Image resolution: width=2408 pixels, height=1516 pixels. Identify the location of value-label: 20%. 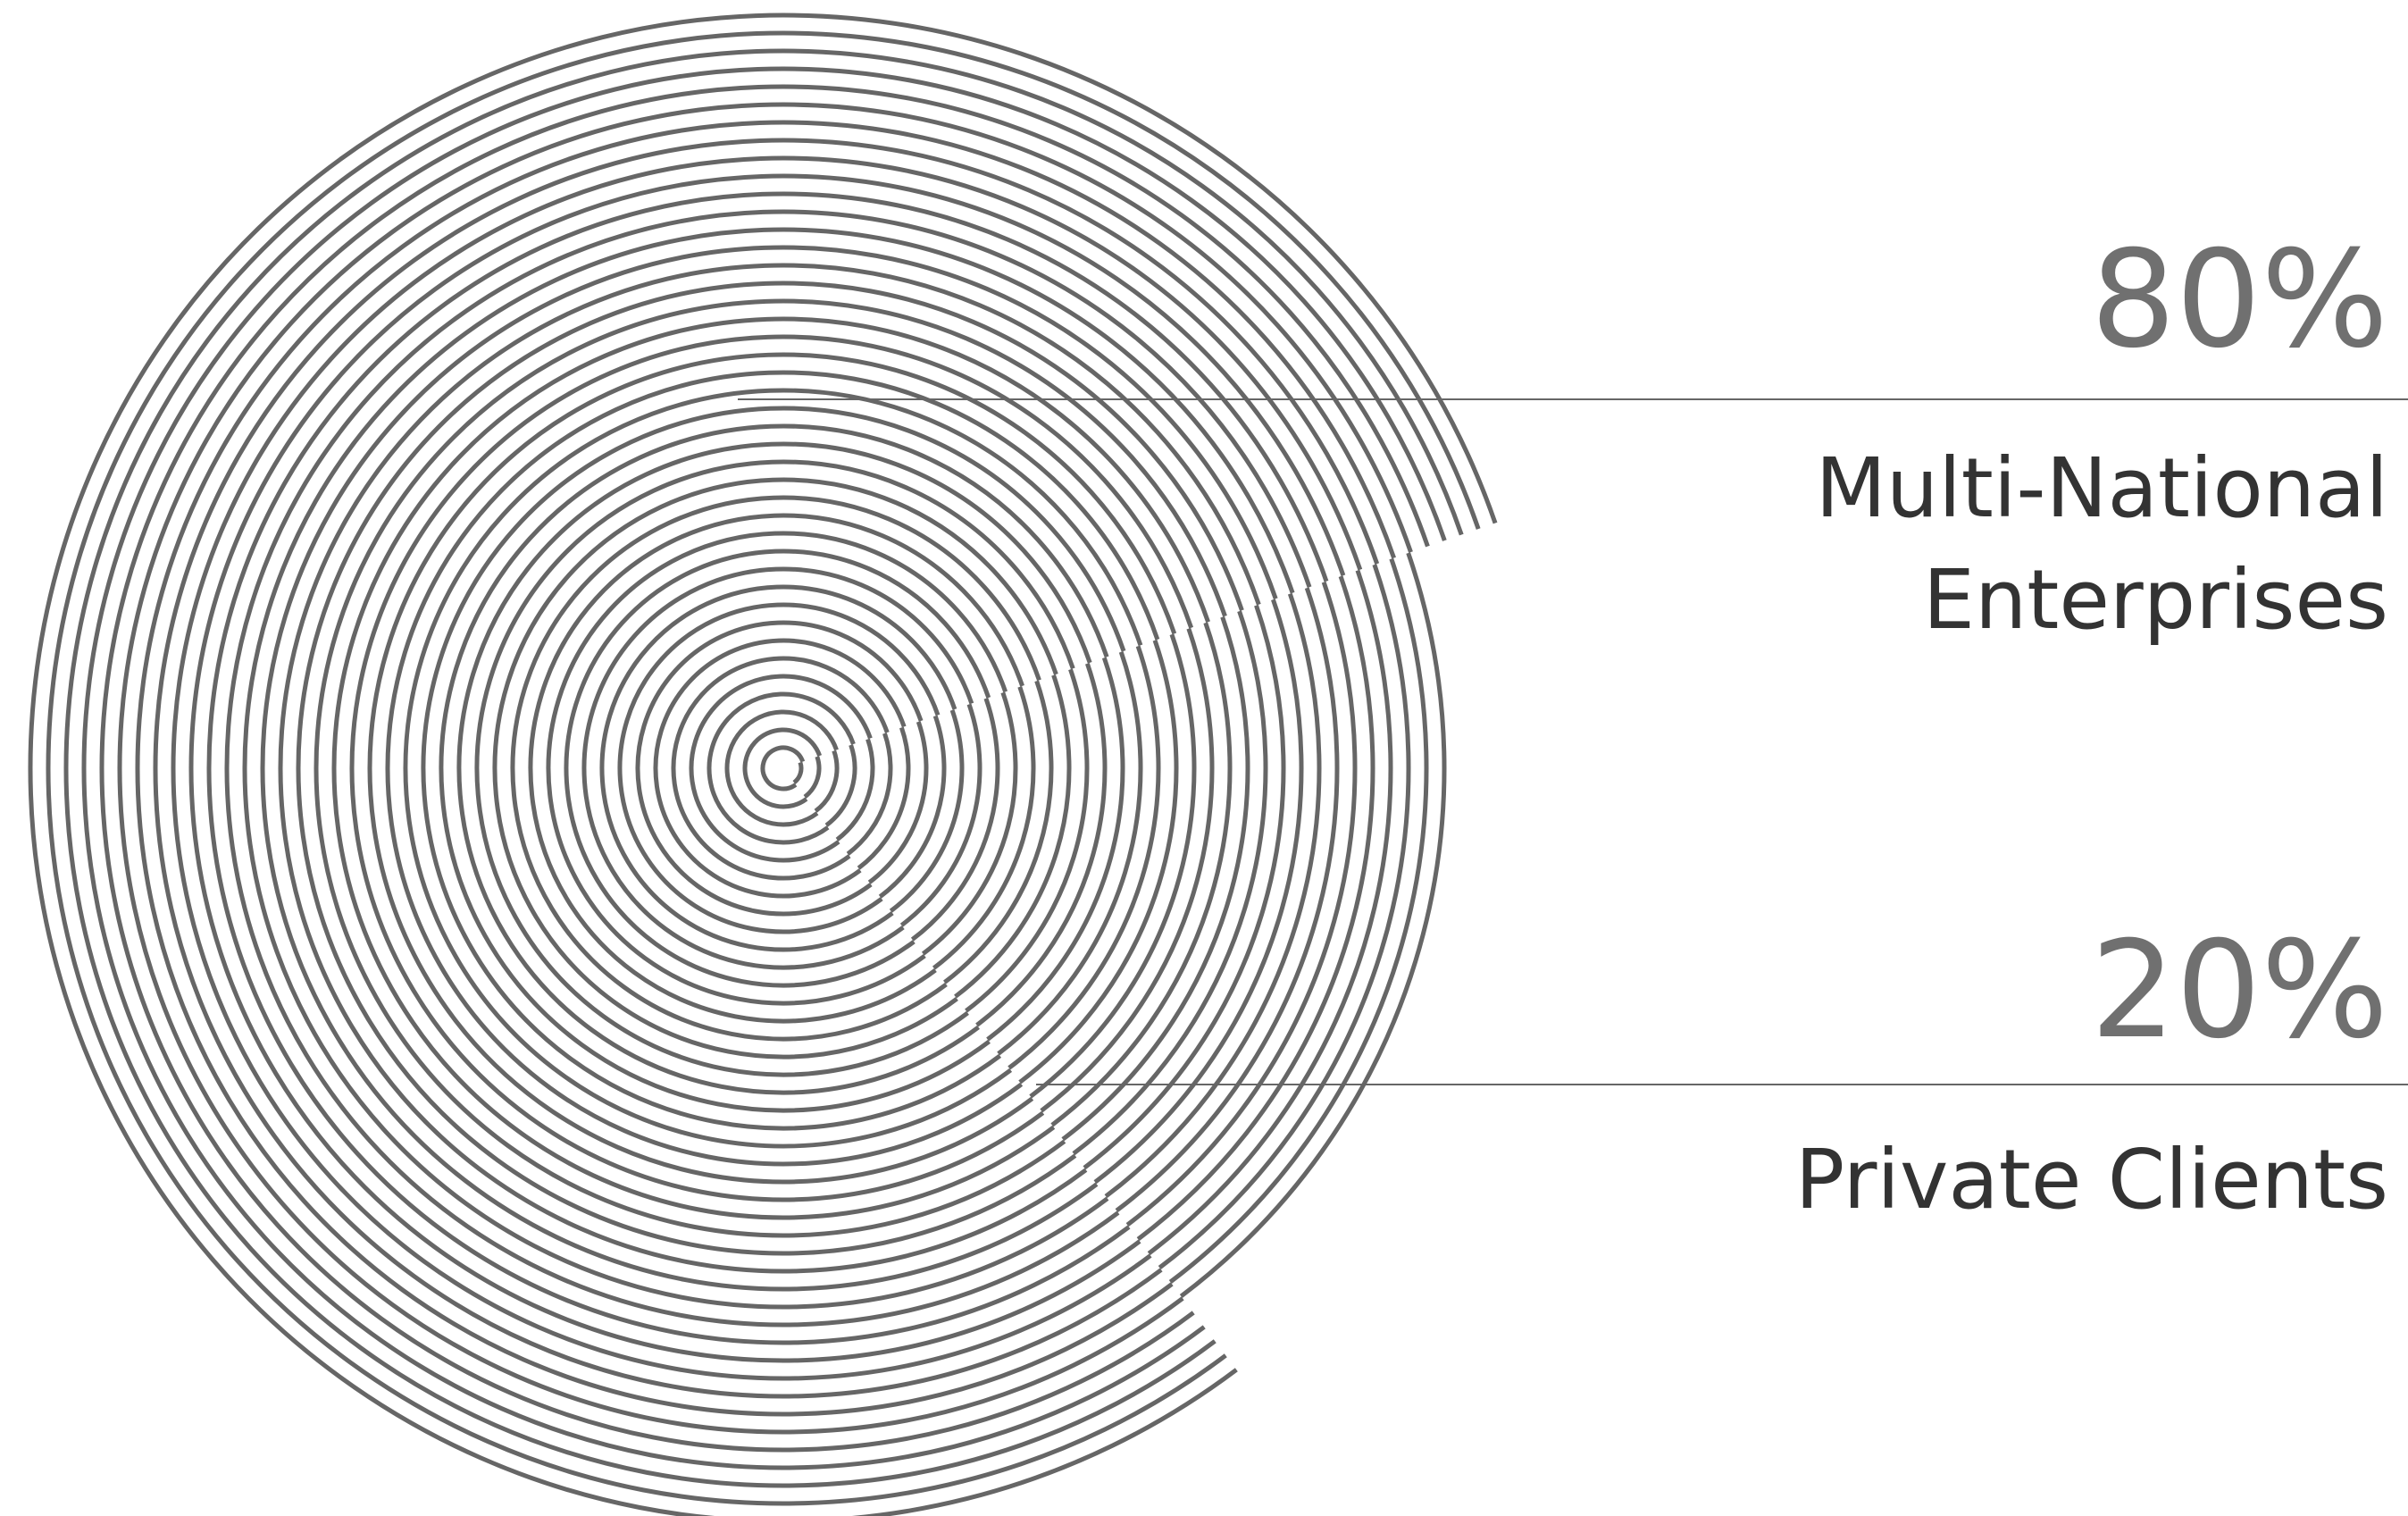
(2239, 991).